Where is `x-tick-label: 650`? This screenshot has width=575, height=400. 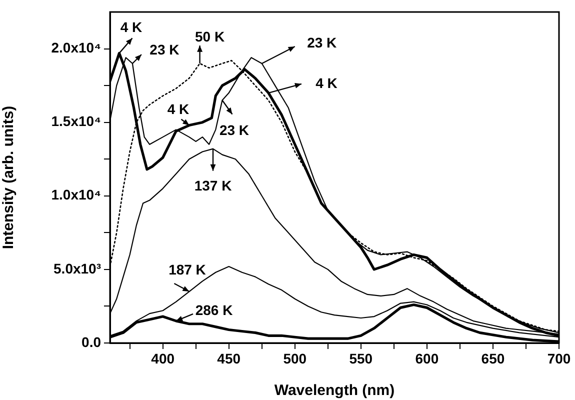 x-tick-label: 650 is located at coordinates (493, 358).